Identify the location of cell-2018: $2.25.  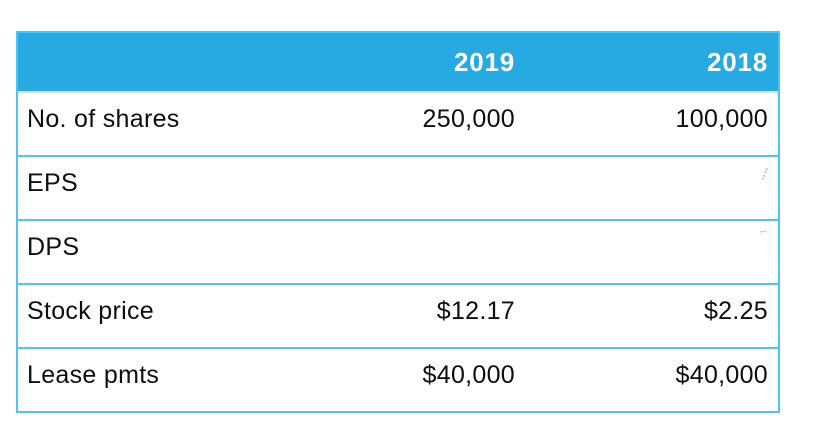
(735, 311).